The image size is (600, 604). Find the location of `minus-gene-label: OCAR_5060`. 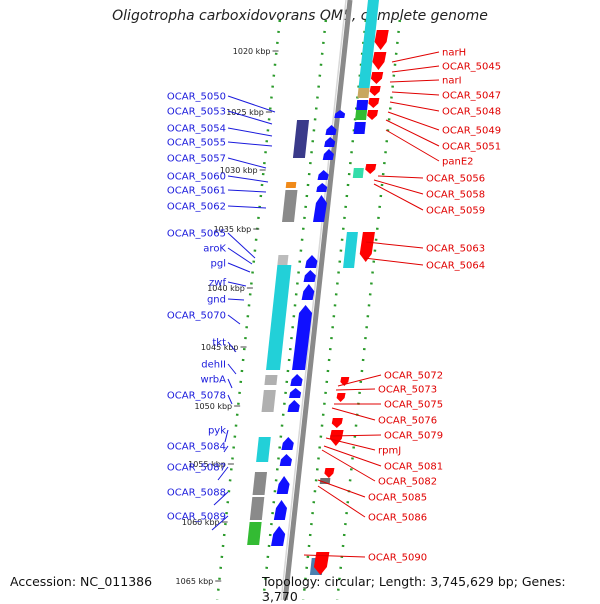

minus-gene-label: OCAR_5060 is located at coordinates (196, 177).